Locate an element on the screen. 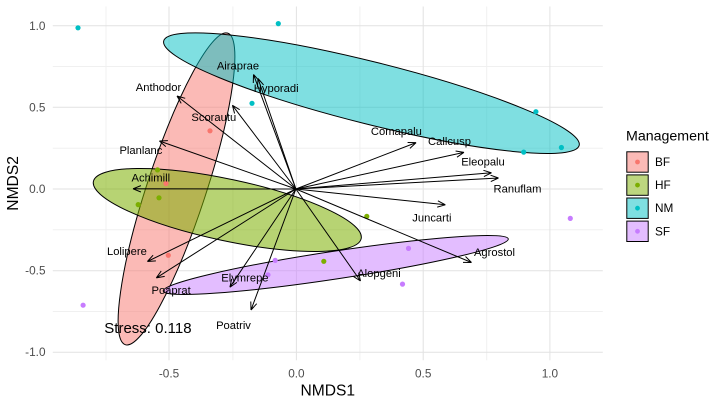 This screenshot has height=406, width=724. svg-text: NM is located at coordinates (664, 208).